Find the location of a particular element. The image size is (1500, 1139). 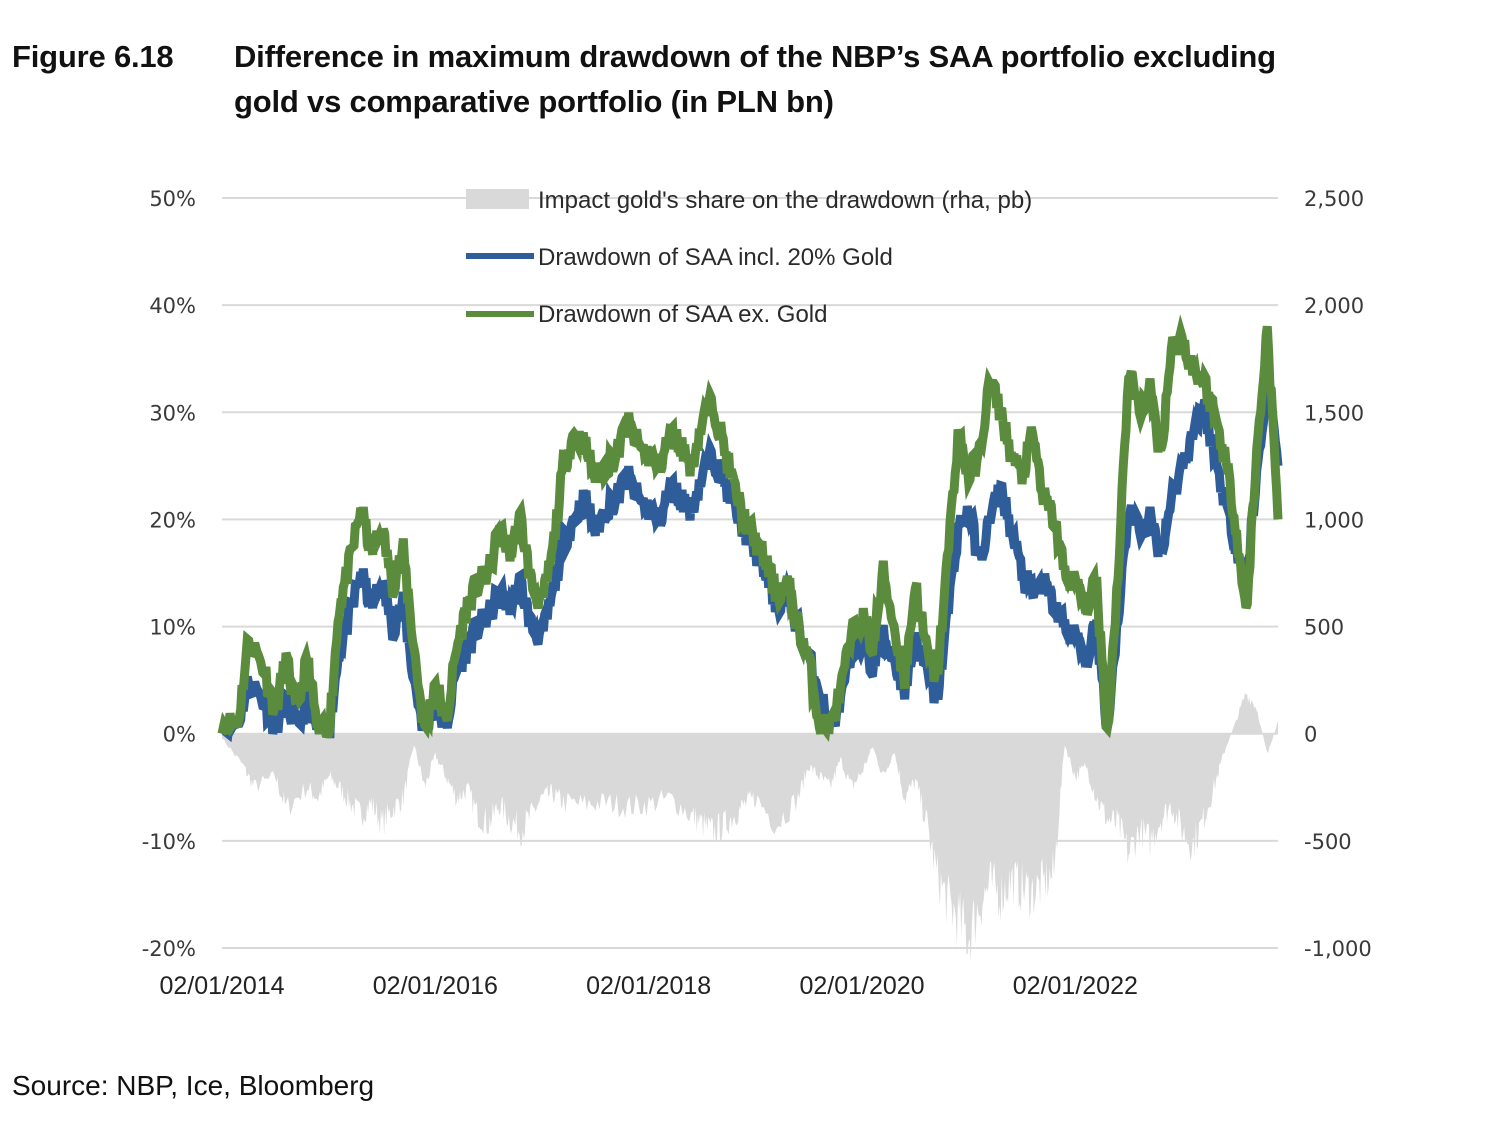

y-axis-left: 50% 40% 30% 20% 10% 0% -10% -20% is located at coordinates (169, 574).